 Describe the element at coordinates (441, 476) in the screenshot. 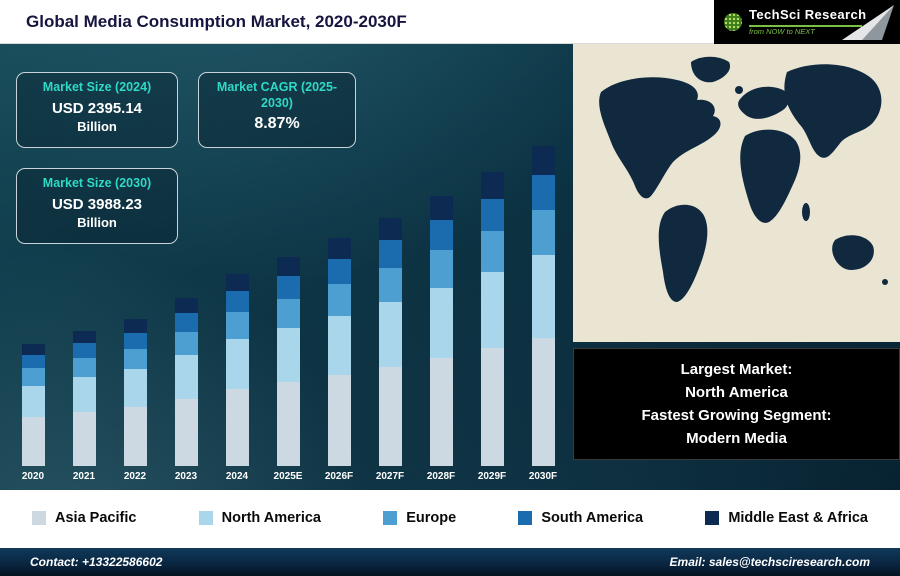

I see `x-axis-label: 2028F` at that location.